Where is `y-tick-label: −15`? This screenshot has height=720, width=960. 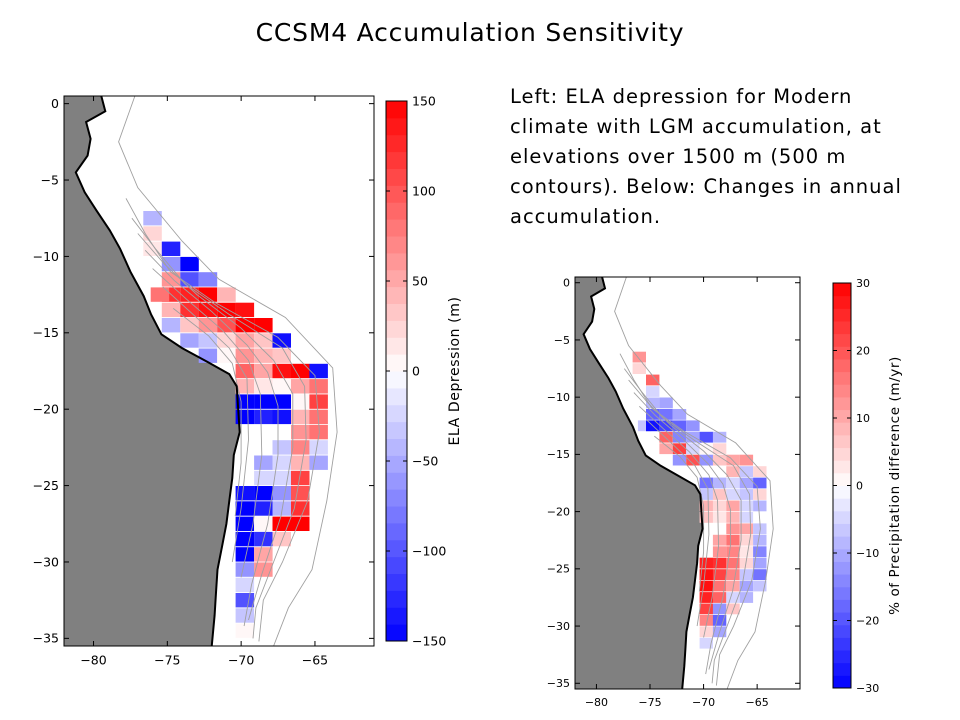
y-tick-label: −15 is located at coordinates (558, 454).